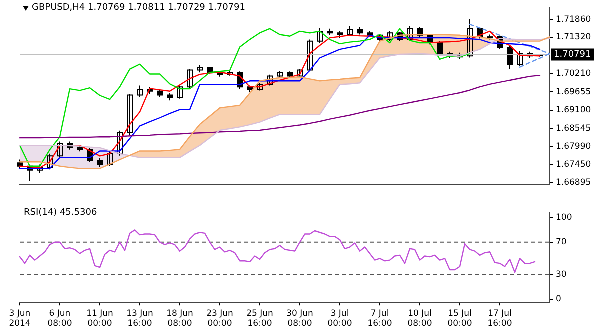 Image resolution: width=600 pixels, height=333 pixels. What do you see at coordinates (61, 213) in the screenshot?
I see `chart-title: RSI(14) 45.5306` at bounding box center [61, 213].